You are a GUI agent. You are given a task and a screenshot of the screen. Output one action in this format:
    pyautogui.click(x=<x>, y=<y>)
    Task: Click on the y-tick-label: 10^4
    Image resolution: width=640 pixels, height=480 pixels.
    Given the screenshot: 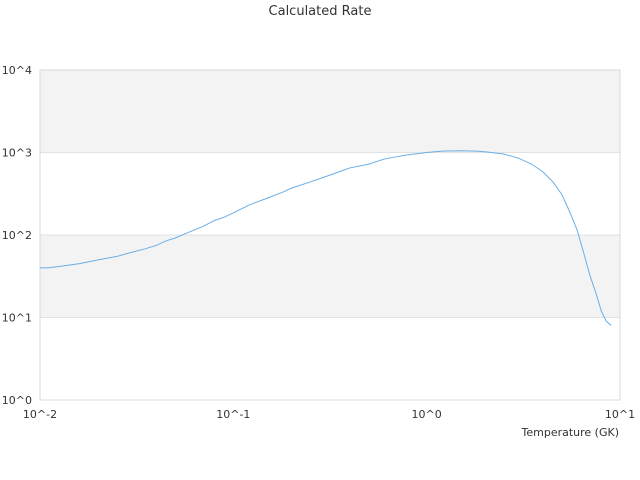 What is the action you would take?
    pyautogui.click(x=17, y=70)
    